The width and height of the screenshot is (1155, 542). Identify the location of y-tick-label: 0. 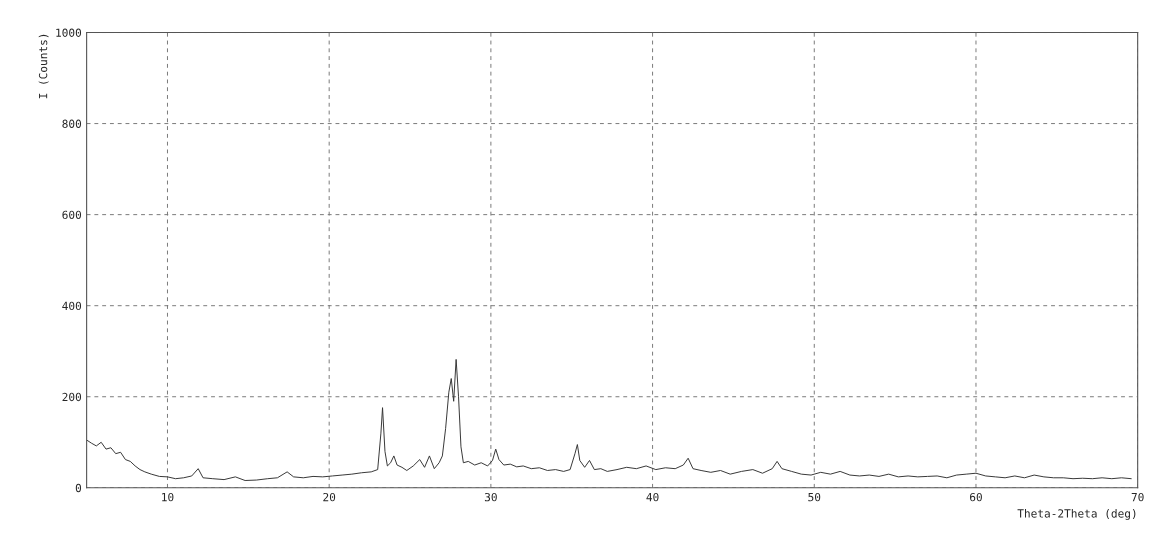
(78, 488).